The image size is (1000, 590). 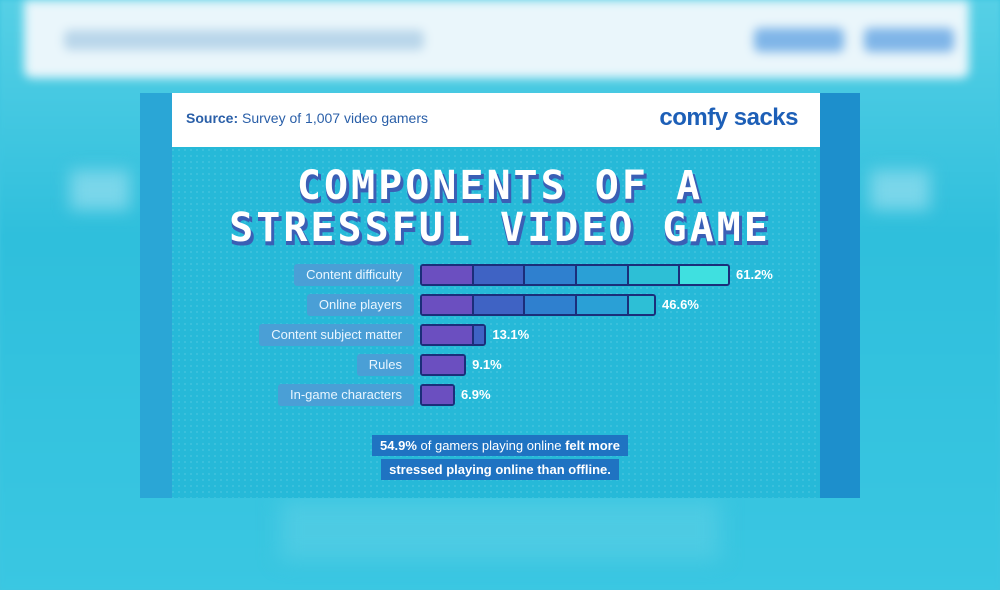 What do you see at coordinates (335, 118) in the screenshot?
I see `source-description: Survey of 1,007 video gamers` at bounding box center [335, 118].